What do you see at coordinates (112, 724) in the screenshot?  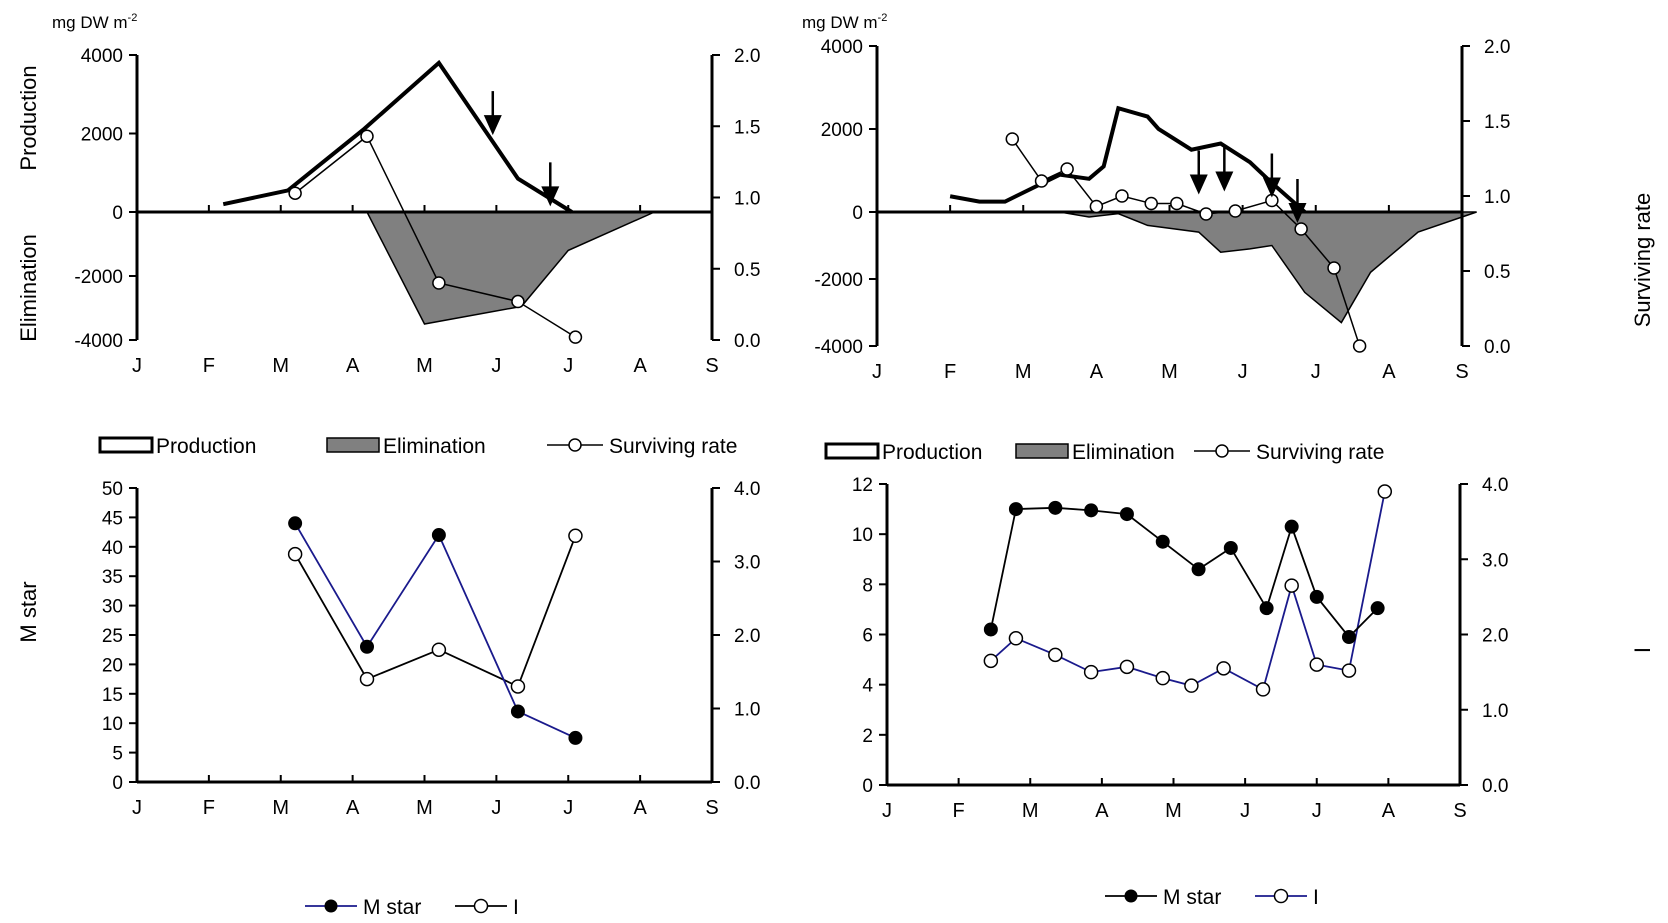 I see `y-tick-label-bottom_left: 10` at bounding box center [112, 724].